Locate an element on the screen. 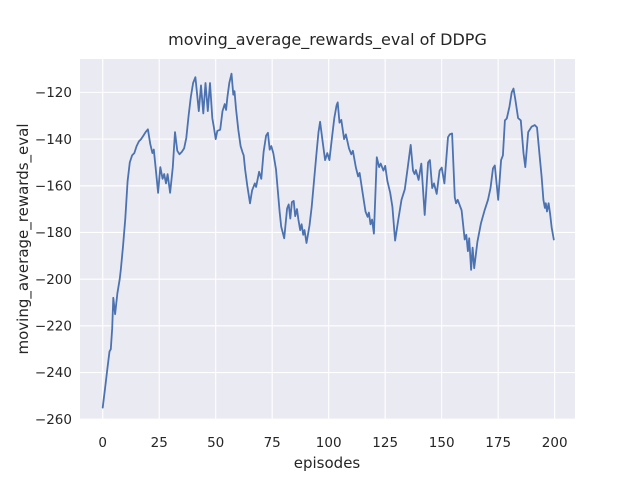  x-tick-label: 75 is located at coordinates (272, 443).